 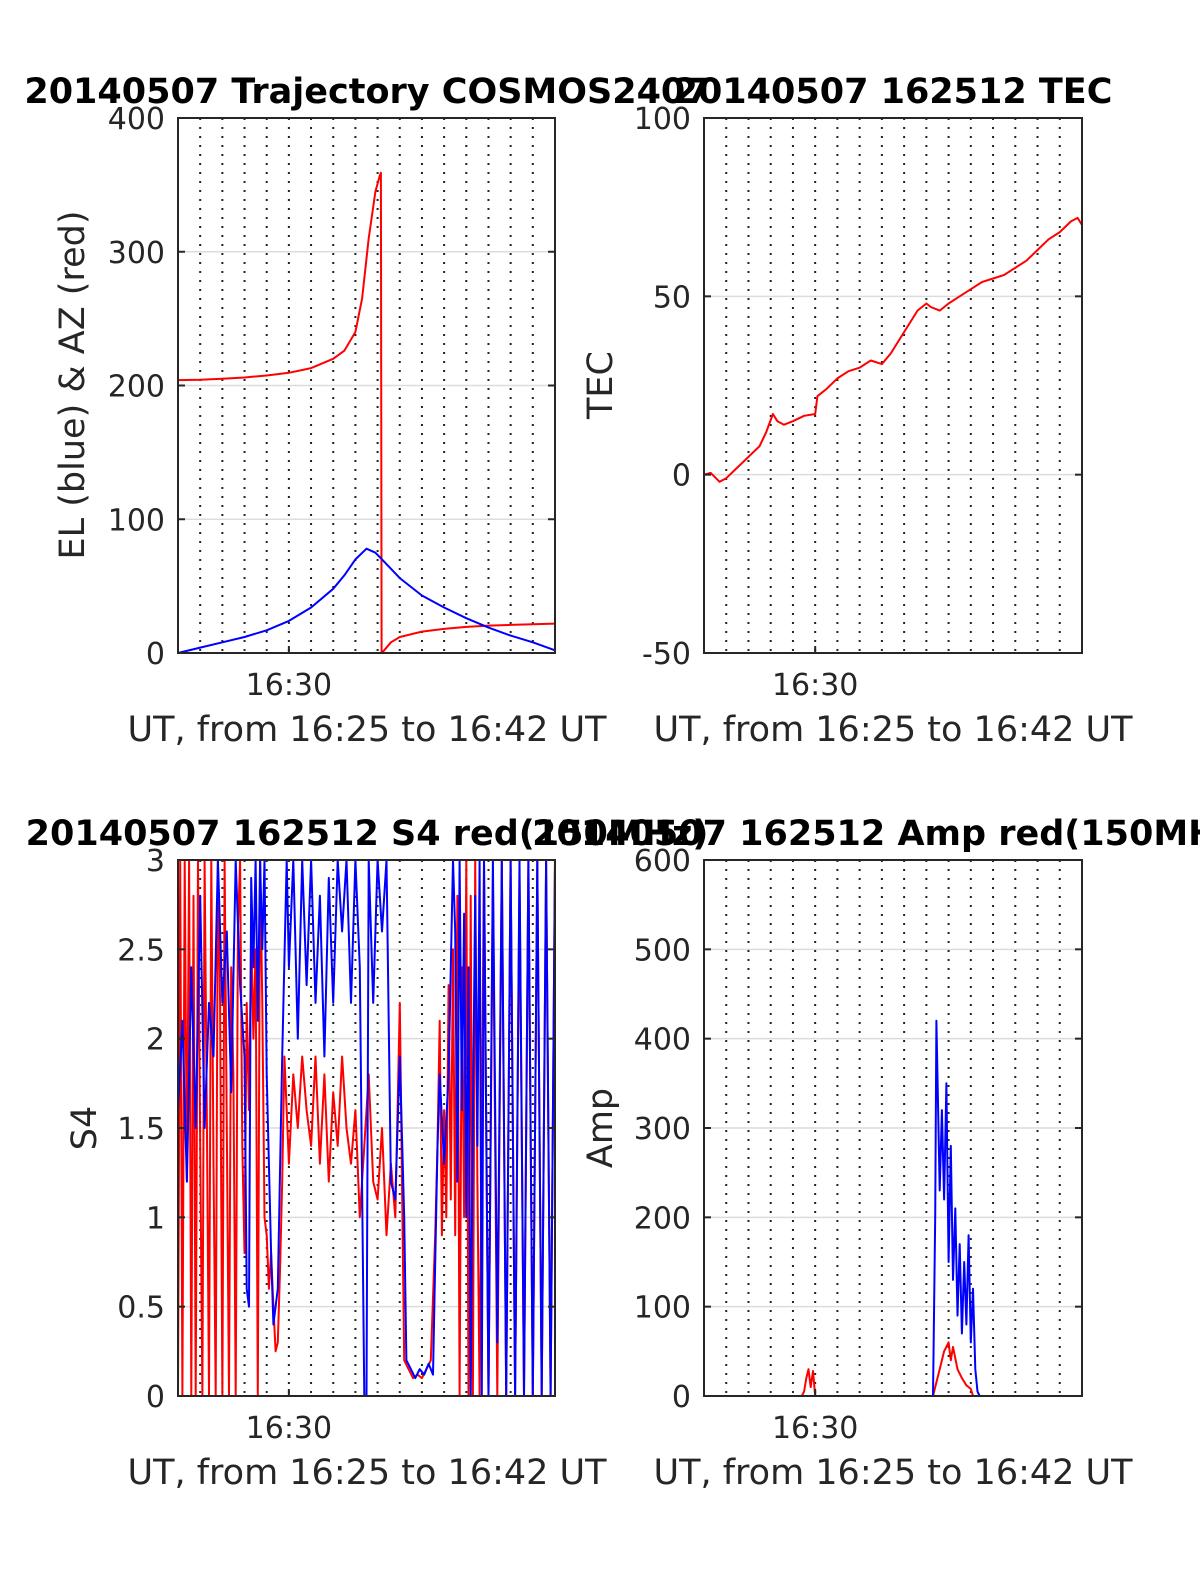 What do you see at coordinates (289, 685) in the screenshot?
I see `trajectory-xtick-label: 16:30` at bounding box center [289, 685].